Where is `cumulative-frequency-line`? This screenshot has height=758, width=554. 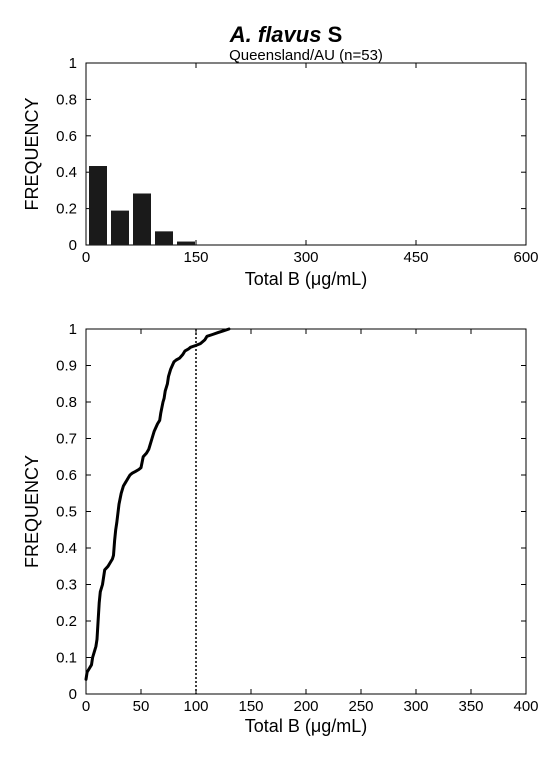 cumulative-frequency-line is located at coordinates (157, 504).